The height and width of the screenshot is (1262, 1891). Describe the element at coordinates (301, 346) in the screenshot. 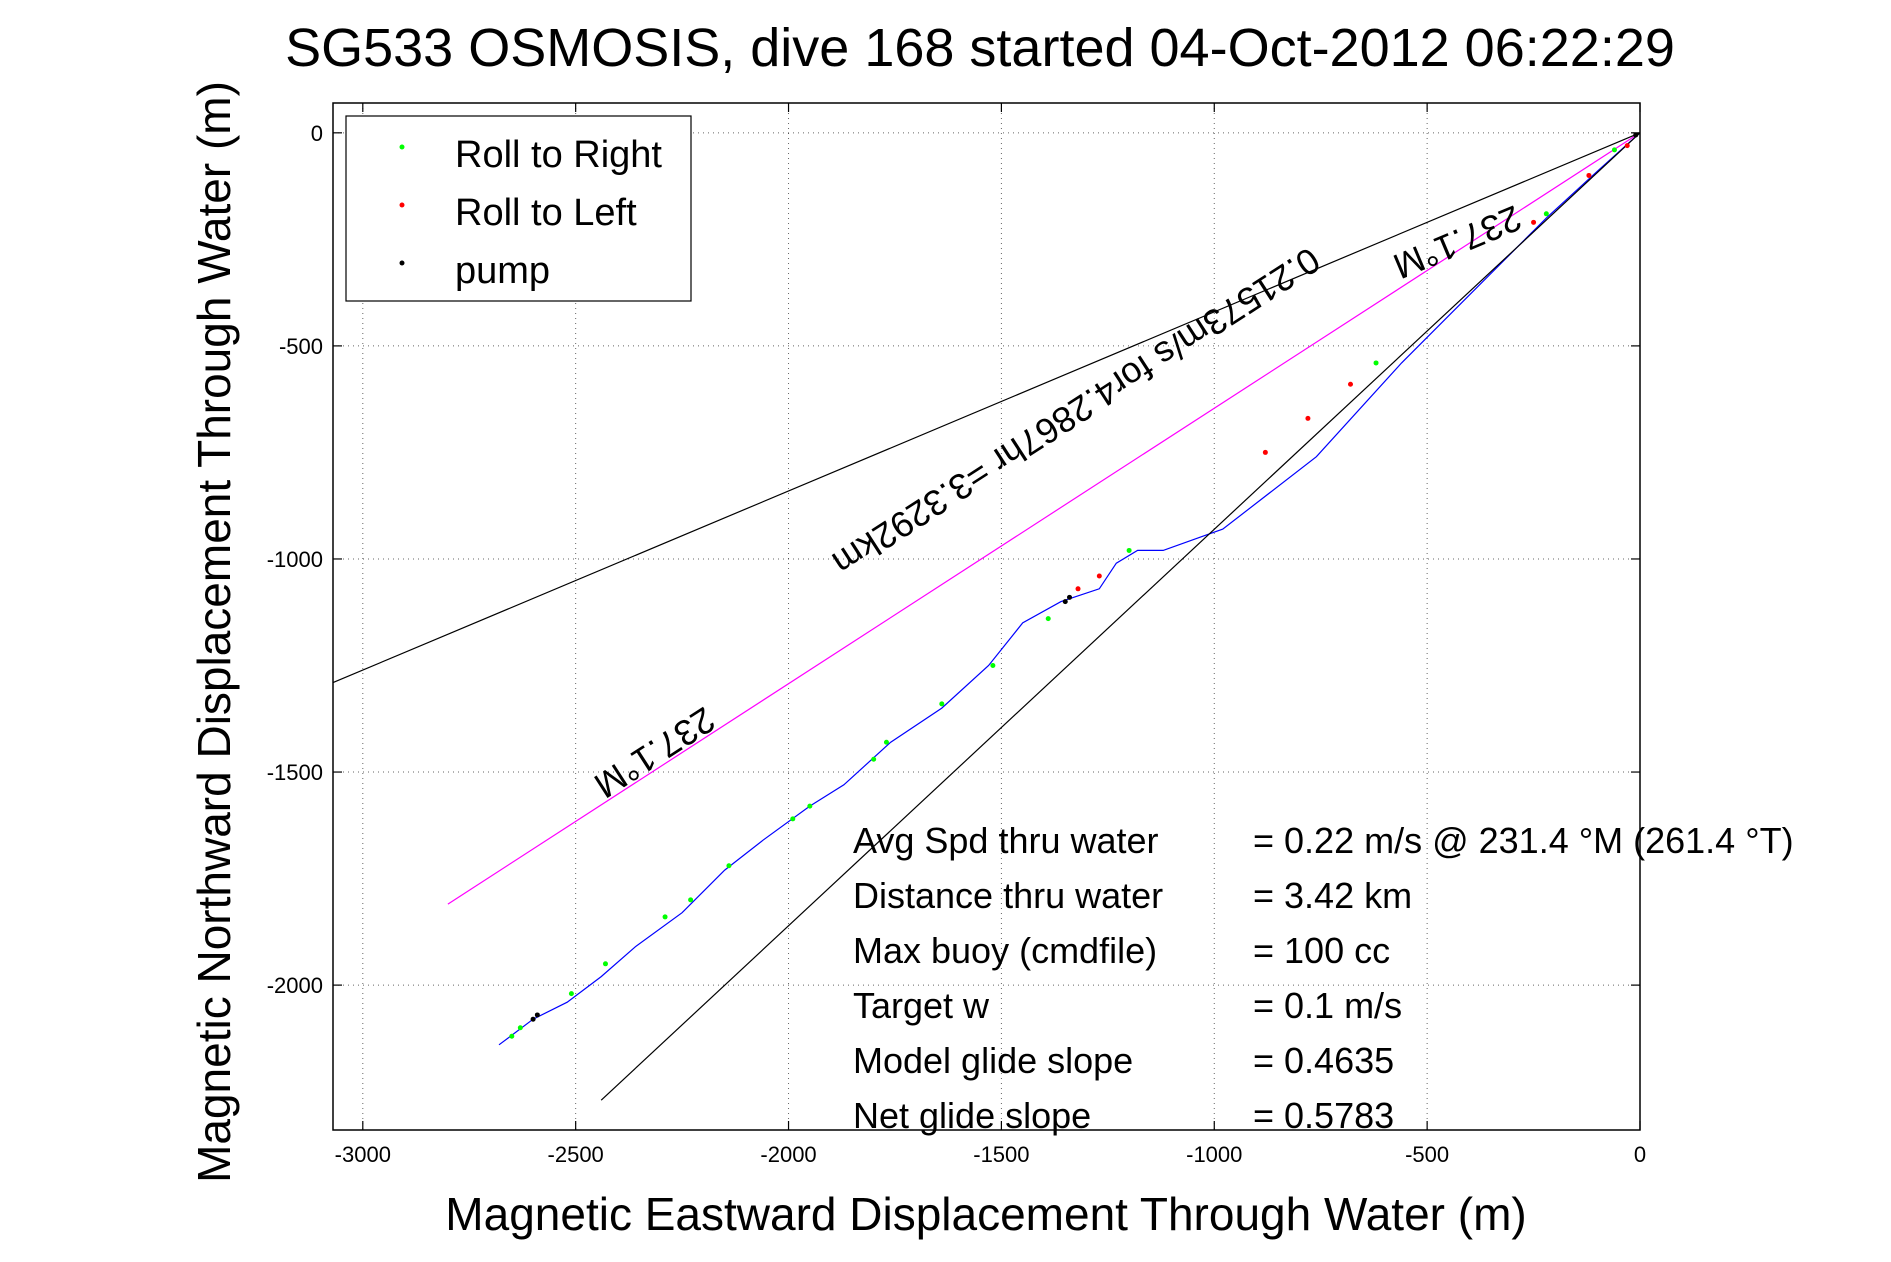

I see `y-tick-label: -500` at that location.